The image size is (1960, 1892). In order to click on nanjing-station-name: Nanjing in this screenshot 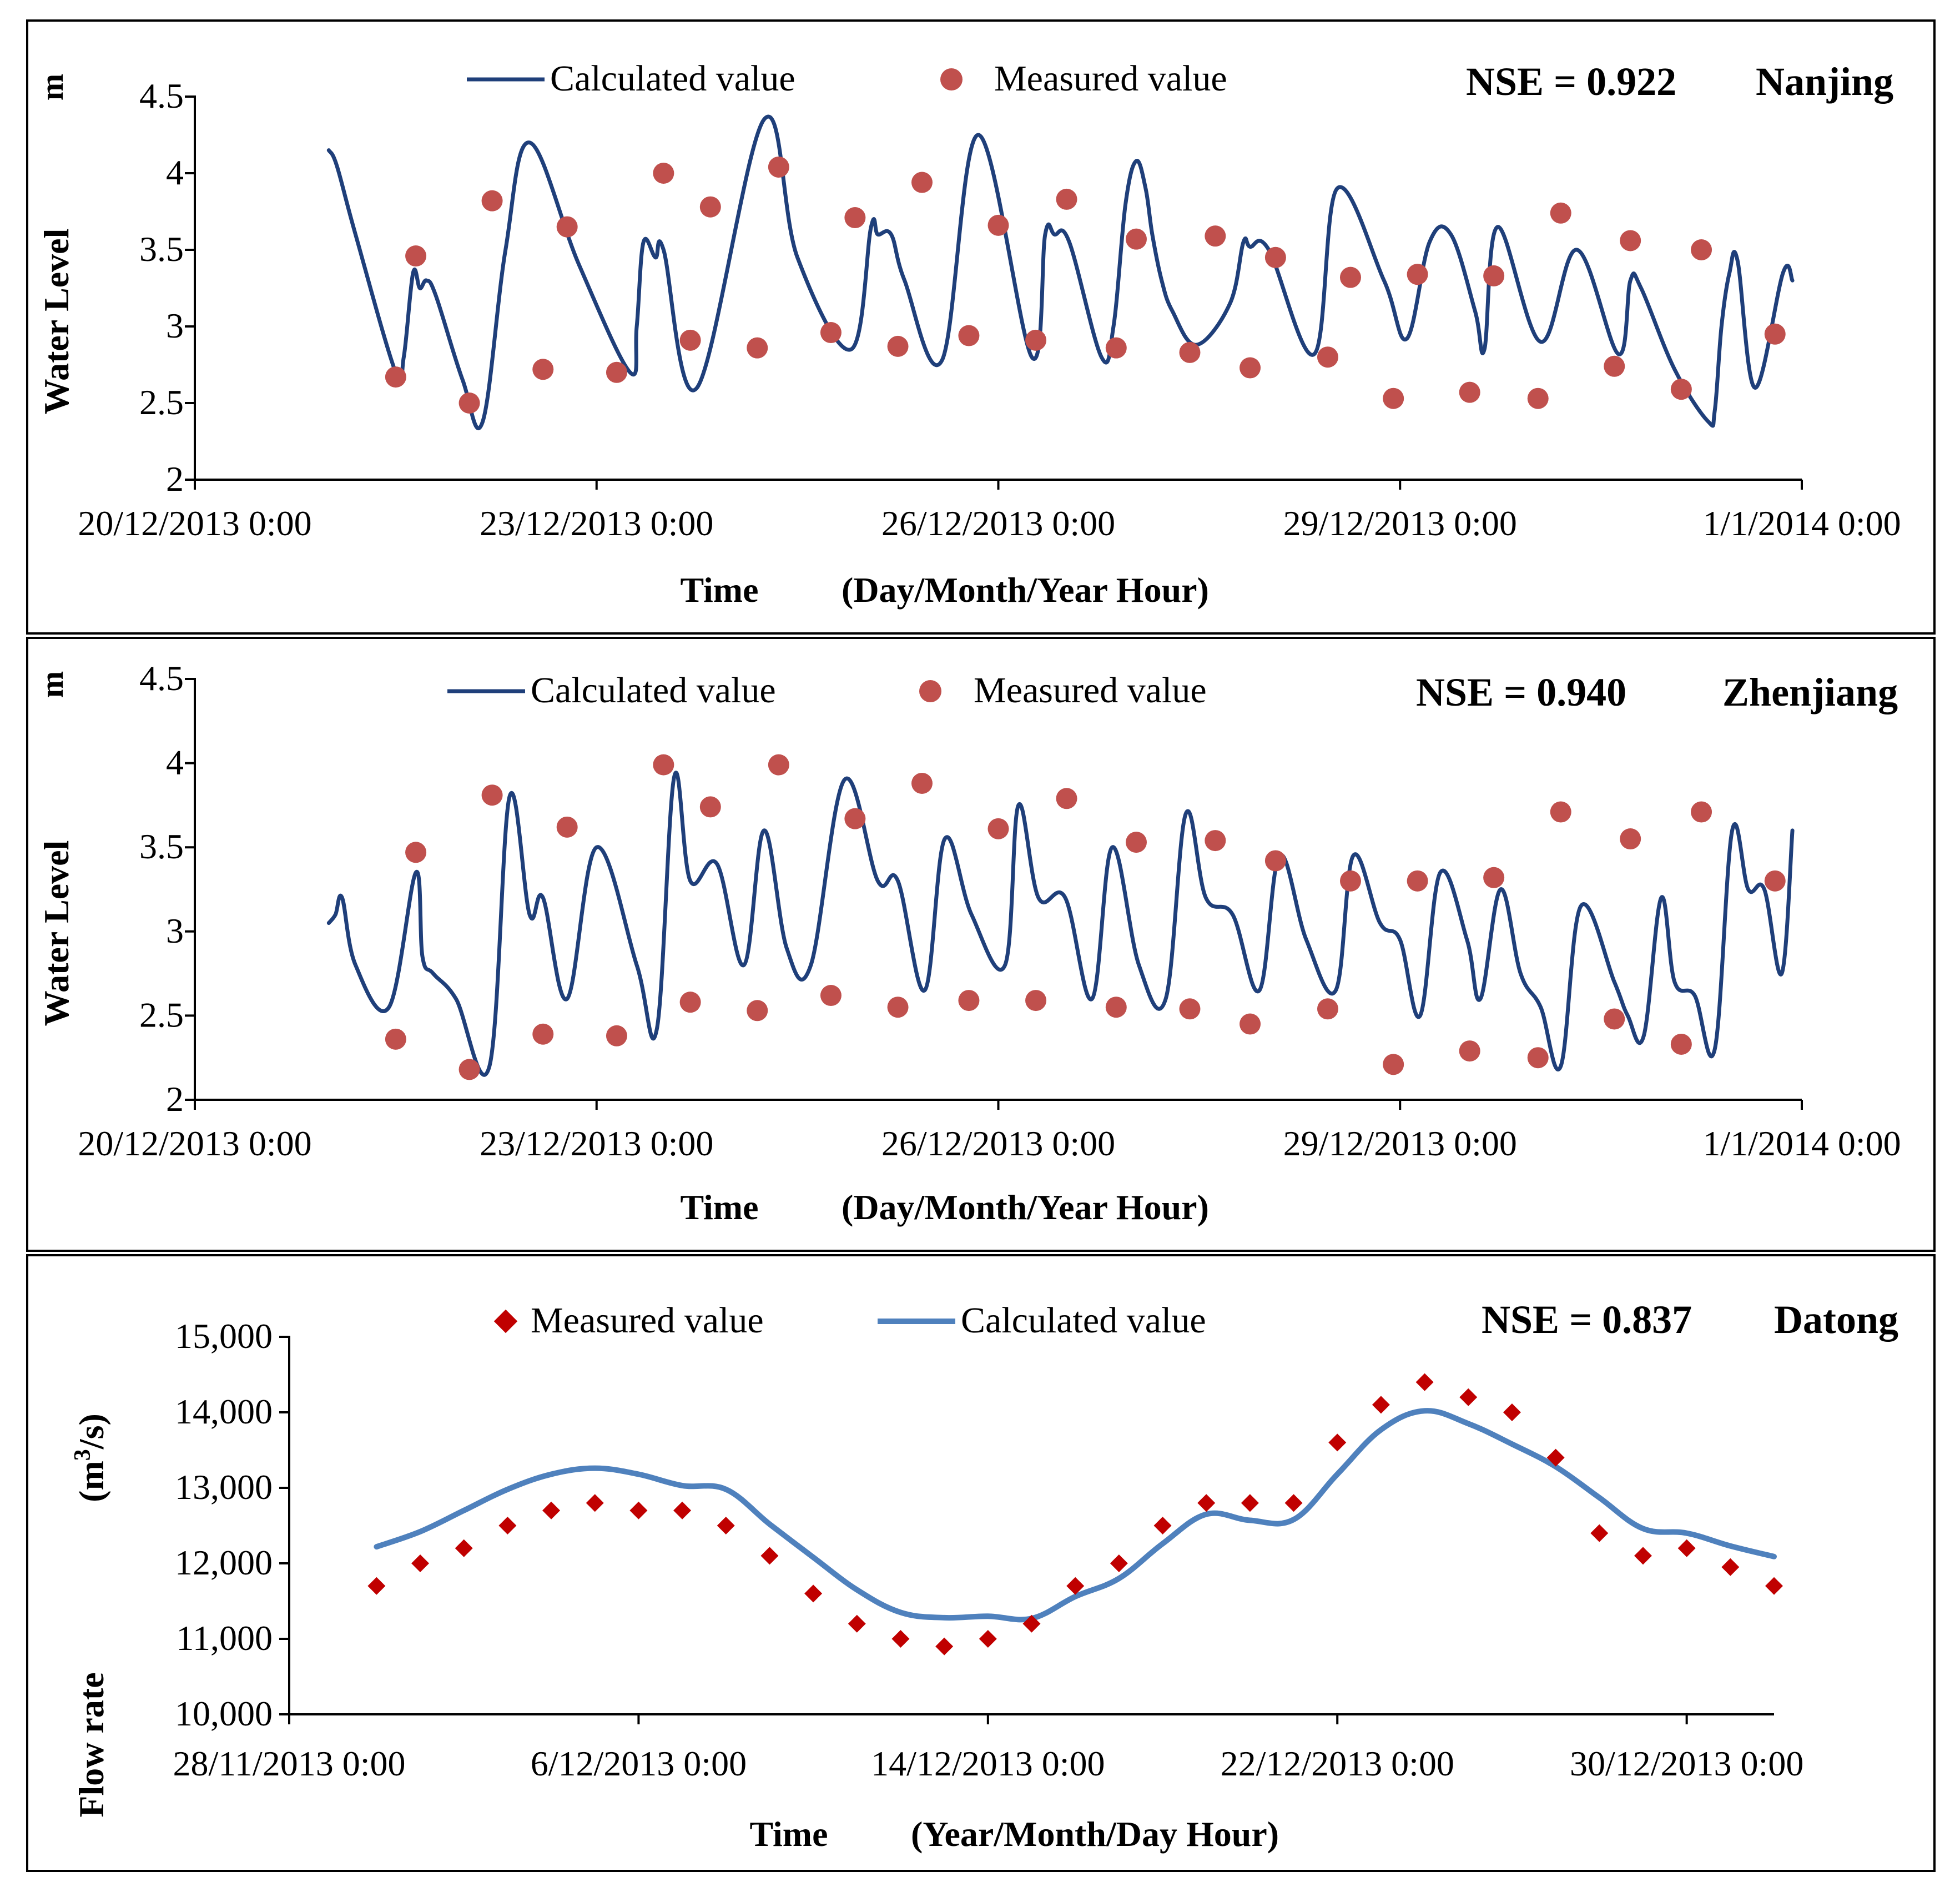, I will do `click(1824, 81)`.